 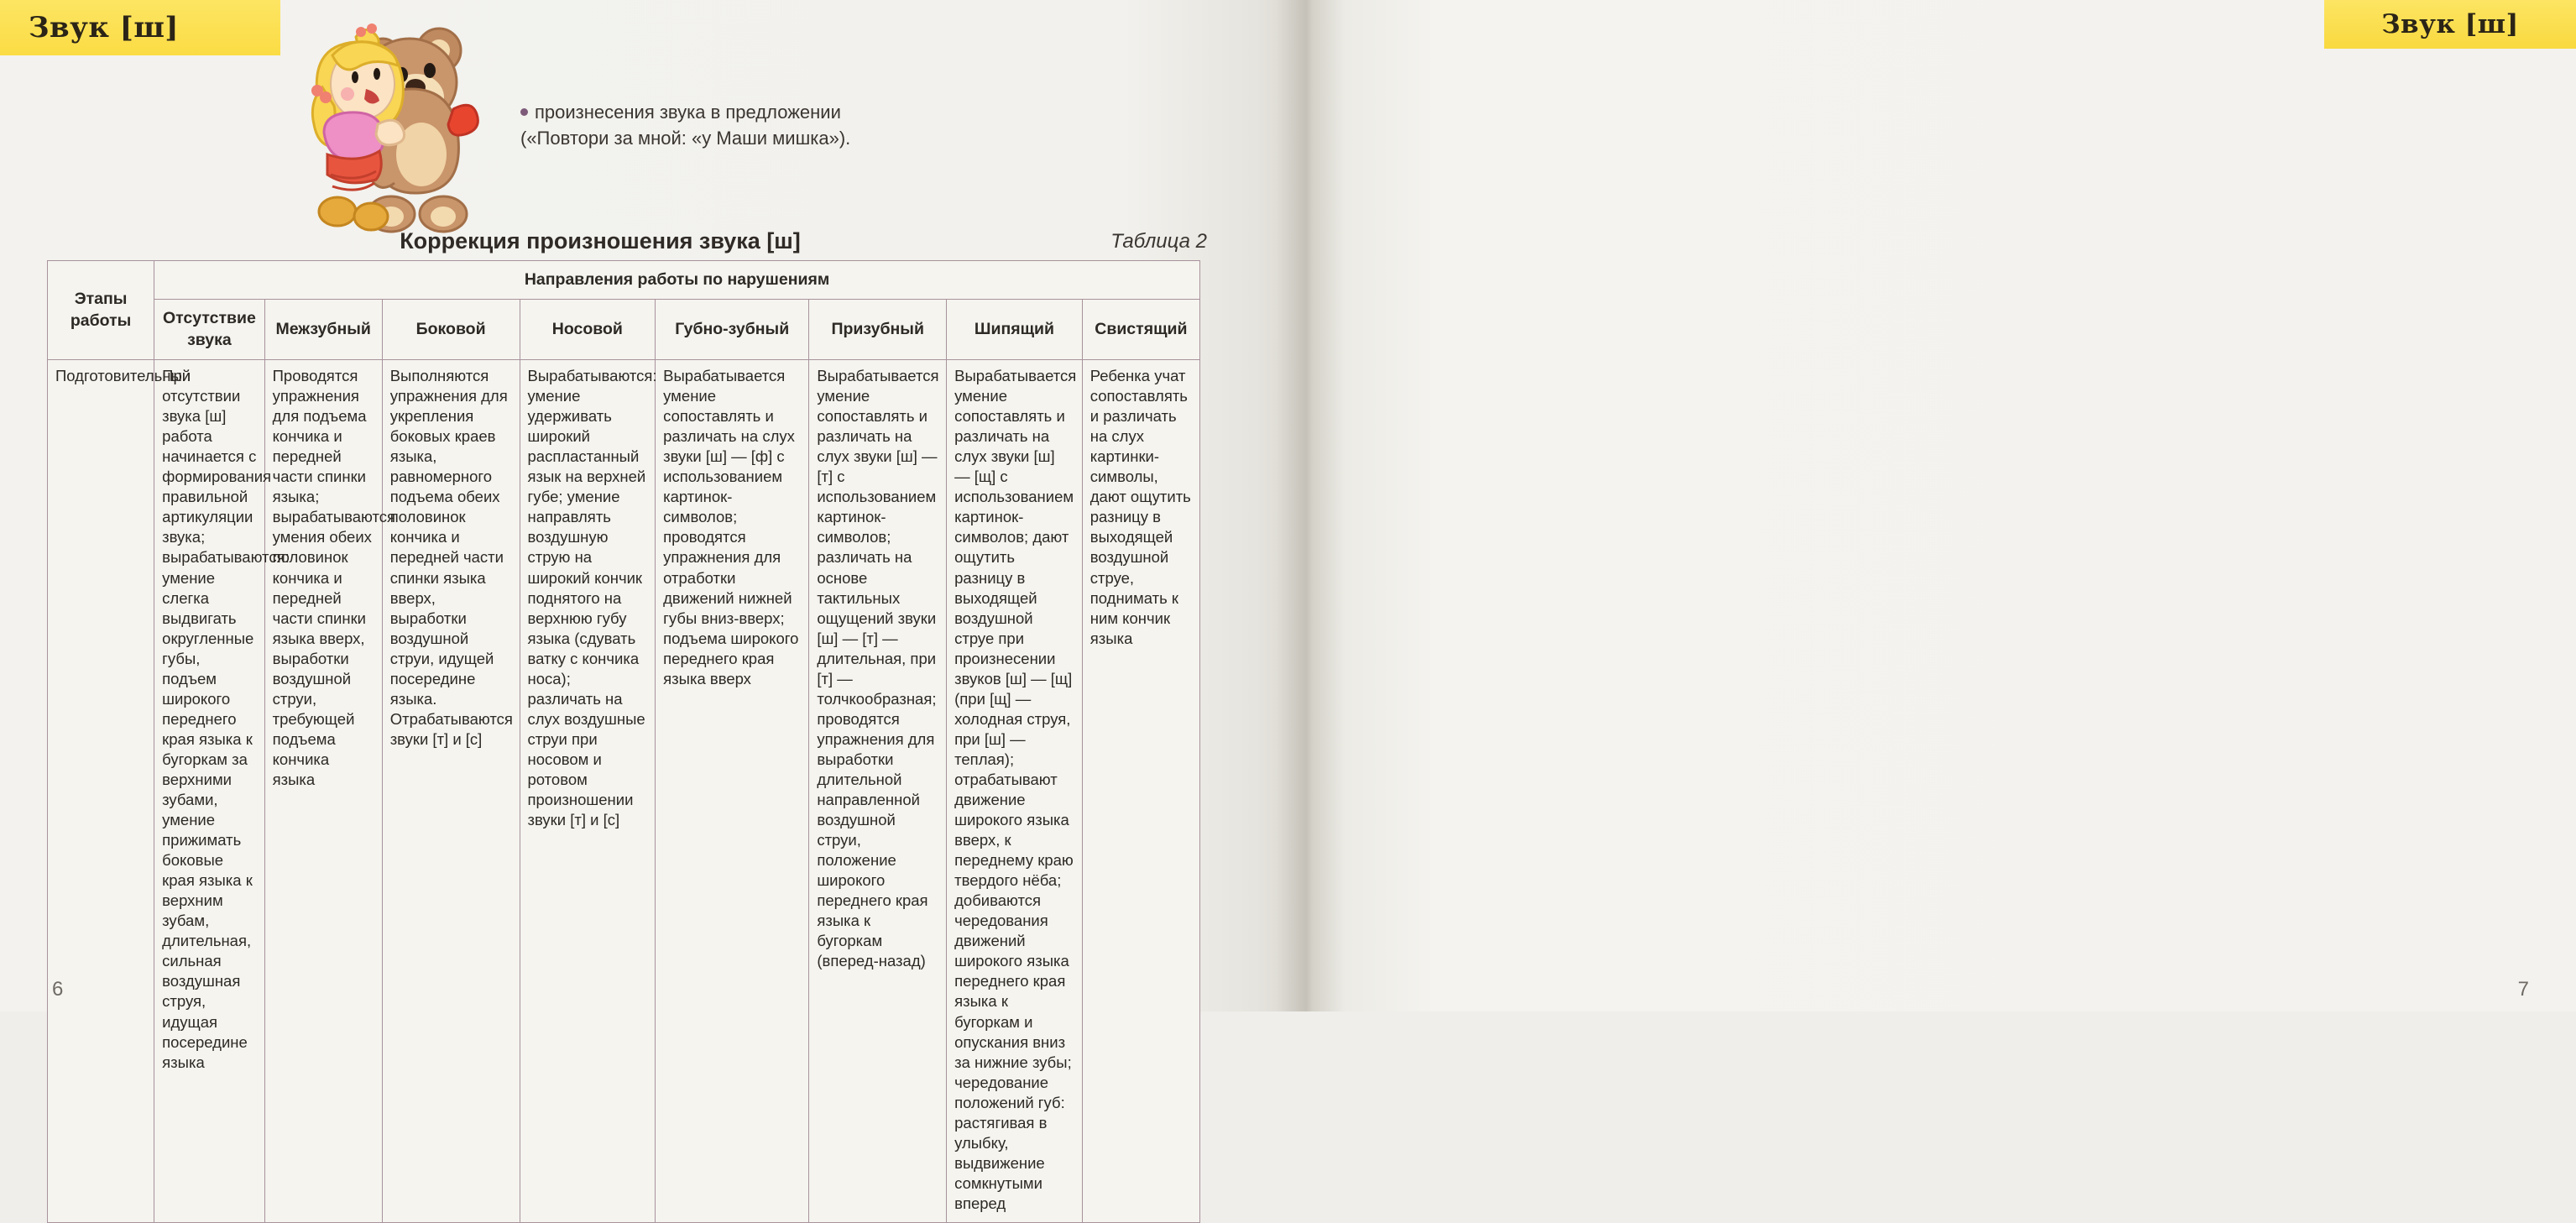 I want to click on table-number-label: Таблица 2, so click(x=1158, y=241).